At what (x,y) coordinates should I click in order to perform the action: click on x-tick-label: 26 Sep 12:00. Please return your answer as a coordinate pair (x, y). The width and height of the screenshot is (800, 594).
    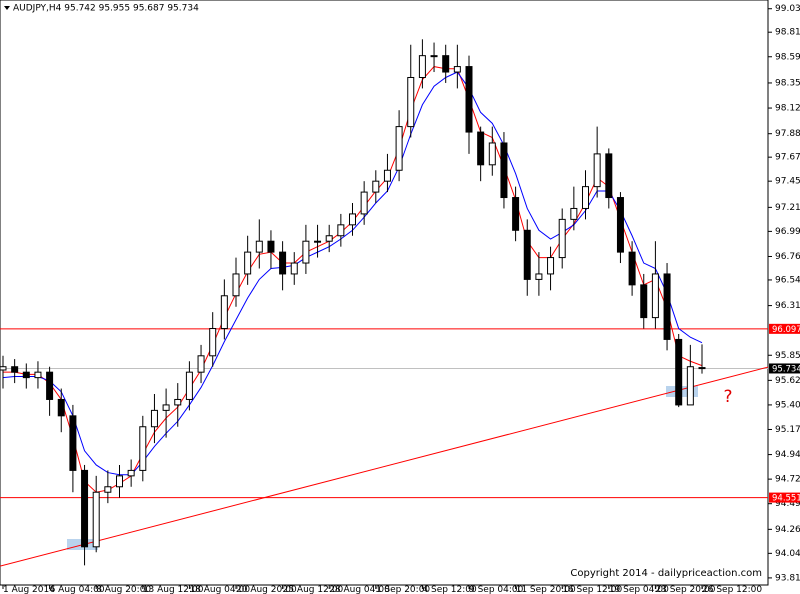
    Looking at the image, I should click on (732, 589).